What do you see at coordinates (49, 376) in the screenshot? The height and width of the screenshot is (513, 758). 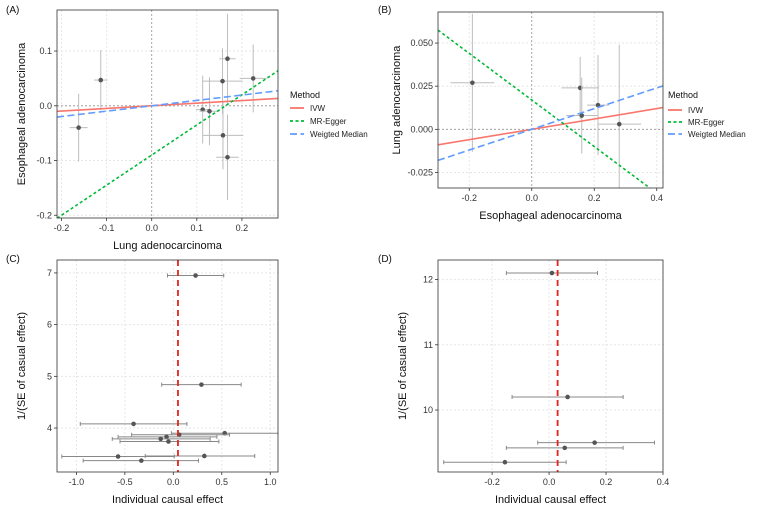 I see `panel-c-y-tick-label: 5` at bounding box center [49, 376].